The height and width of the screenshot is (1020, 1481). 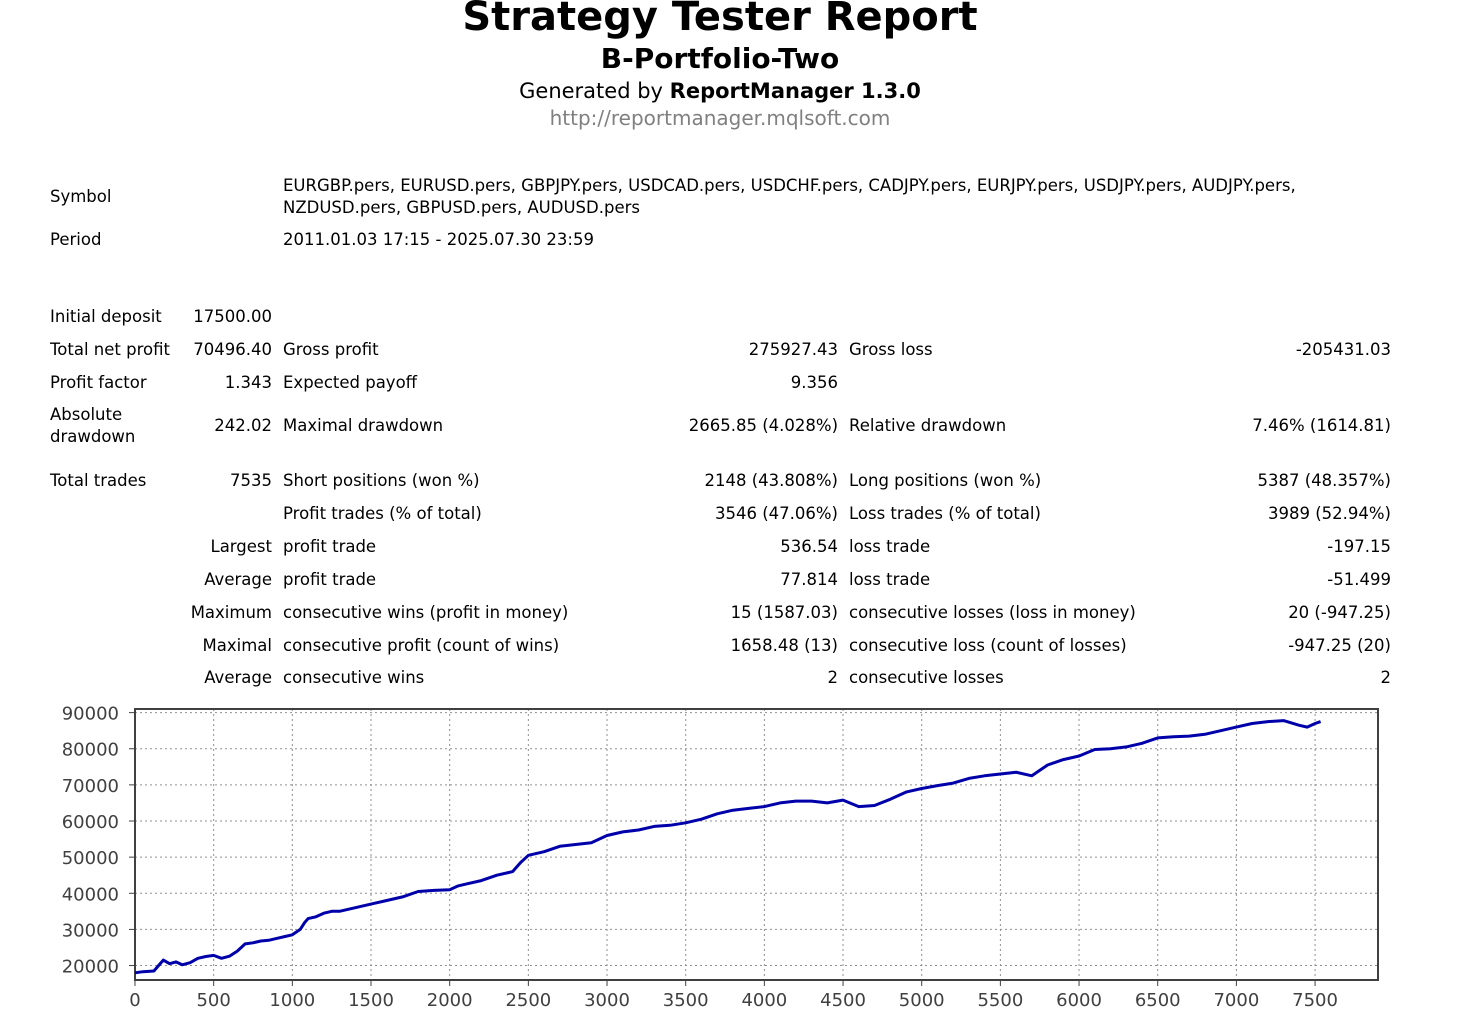 What do you see at coordinates (1000, 1000) in the screenshot?
I see `x-tick-label: 5500` at bounding box center [1000, 1000].